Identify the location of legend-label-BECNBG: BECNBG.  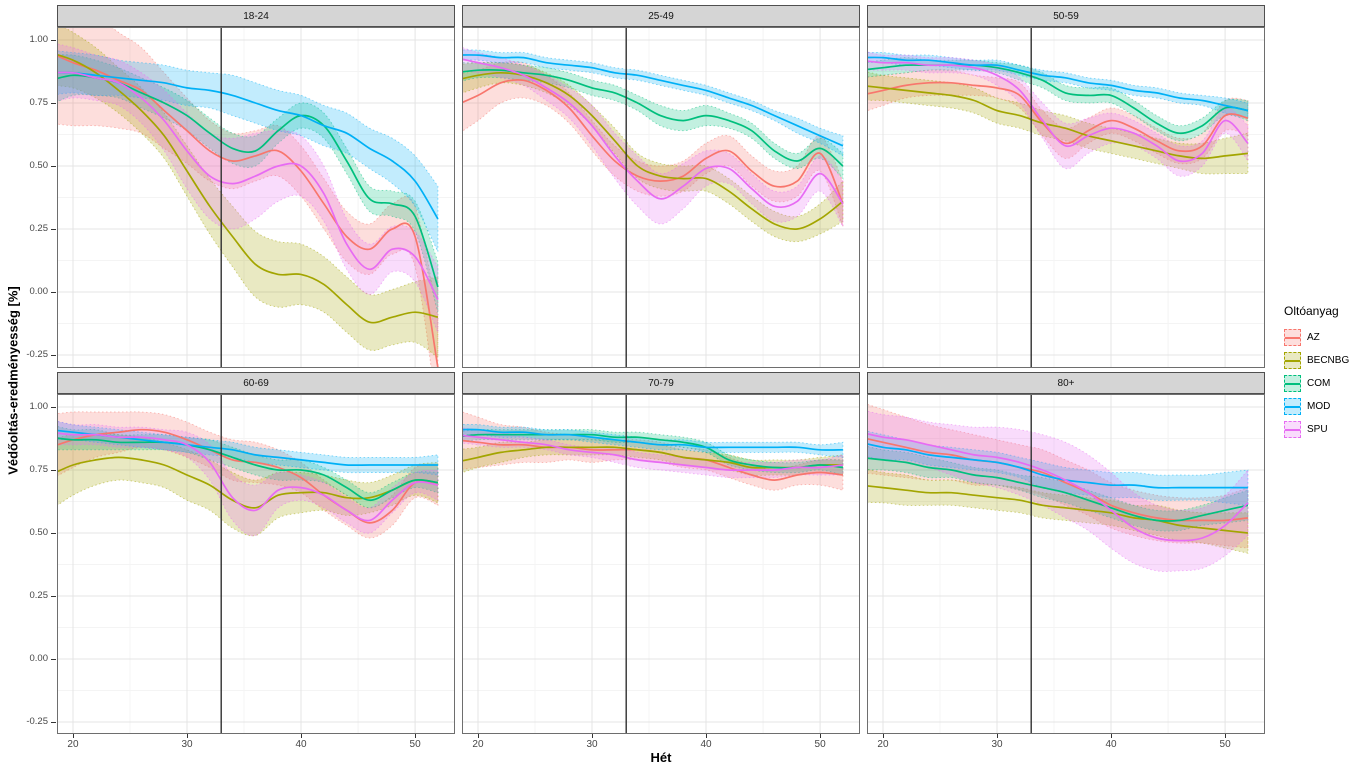
(1328, 360).